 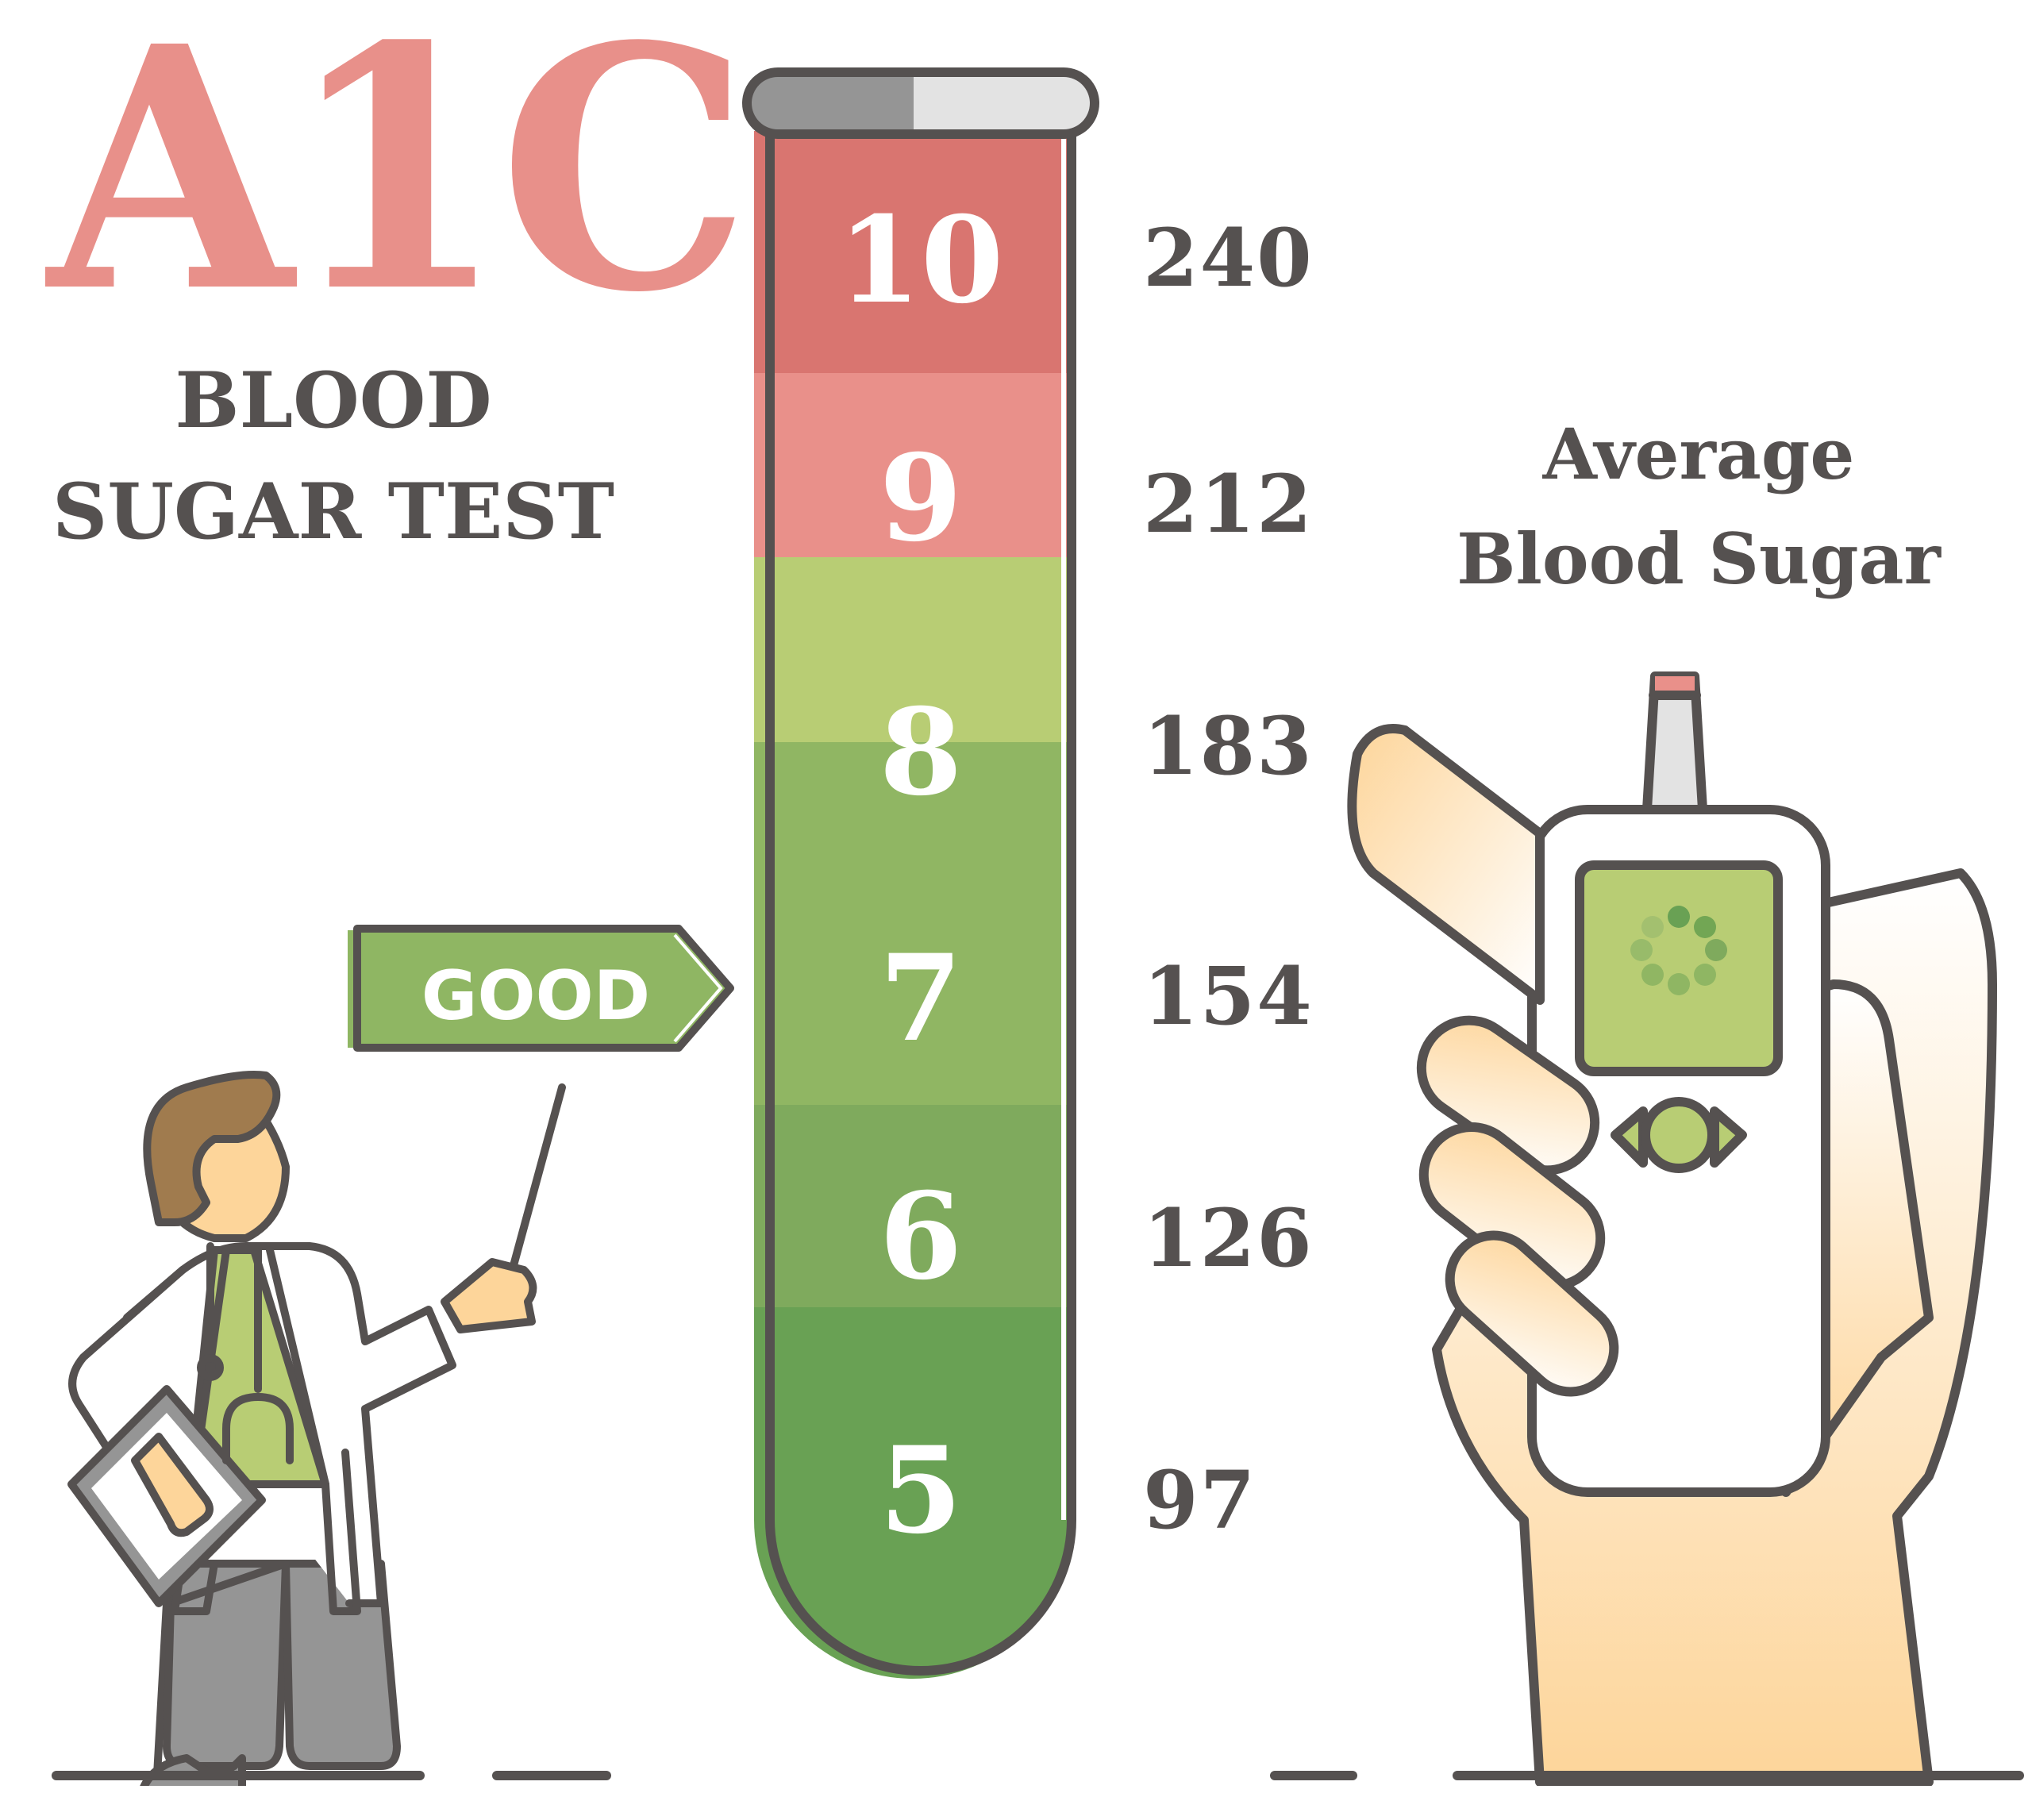 I want to click on good-sign, so click(x=539, y=1000).